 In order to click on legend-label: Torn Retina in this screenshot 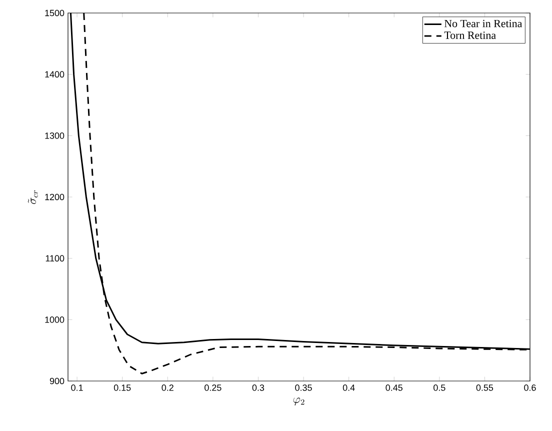, I will do `click(470, 35)`.